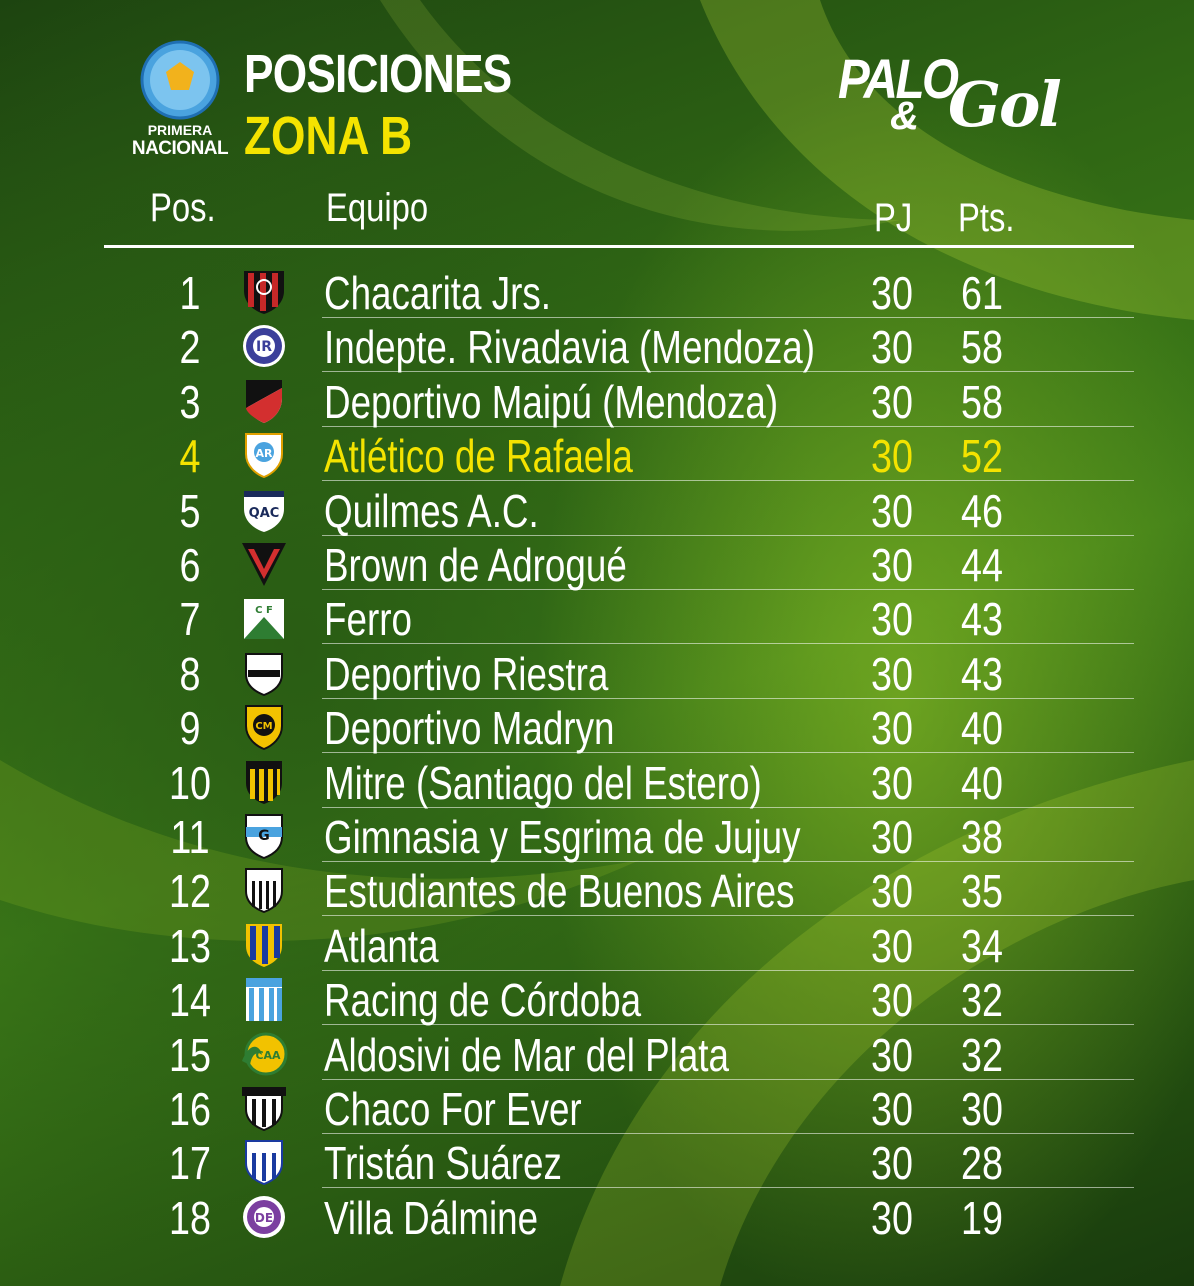 Image resolution: width=1194 pixels, height=1286 pixels. What do you see at coordinates (190, 401) in the screenshot?
I see `row-position: 3` at bounding box center [190, 401].